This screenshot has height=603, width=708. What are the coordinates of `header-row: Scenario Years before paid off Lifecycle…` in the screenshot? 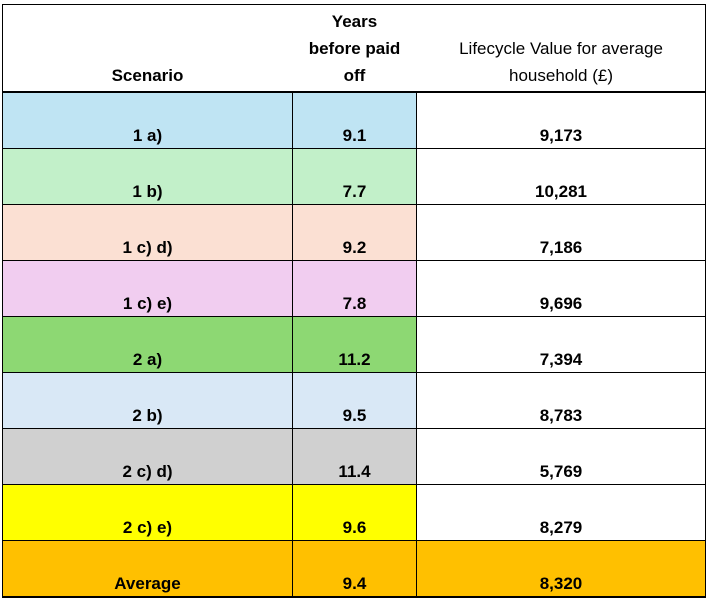 It's located at (354, 48).